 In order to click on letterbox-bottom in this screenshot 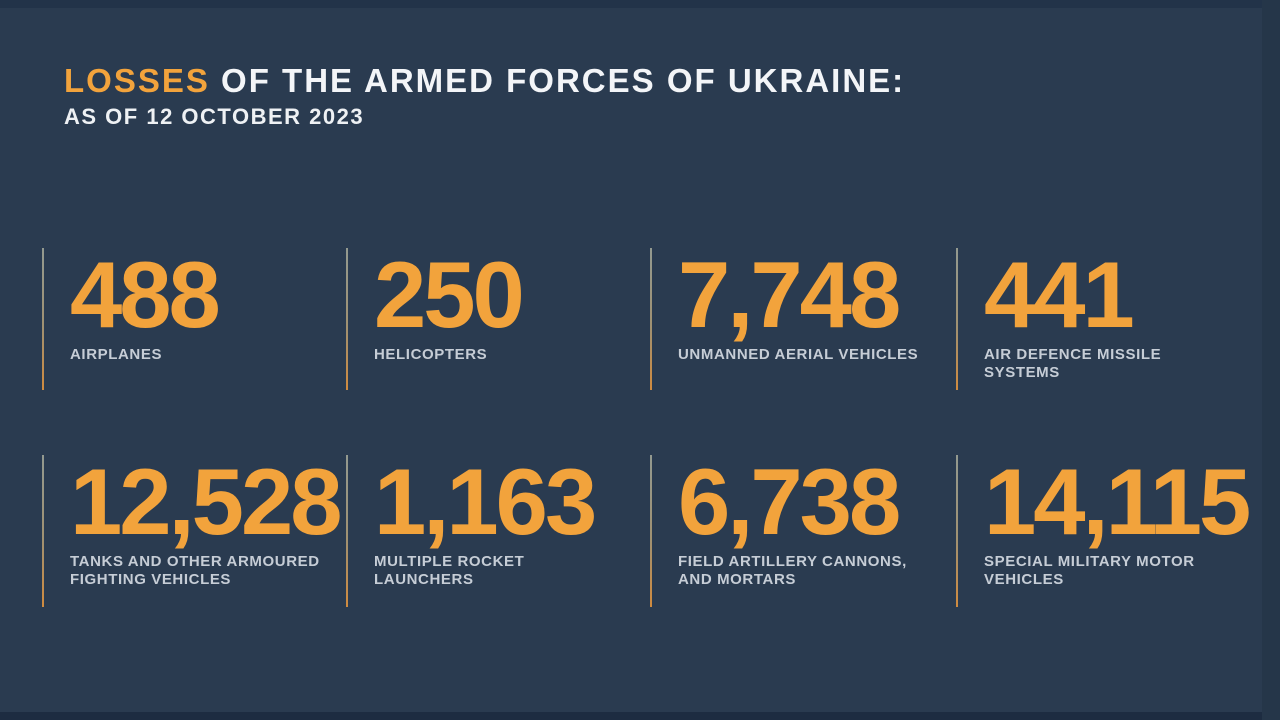, I will do `click(640, 716)`.